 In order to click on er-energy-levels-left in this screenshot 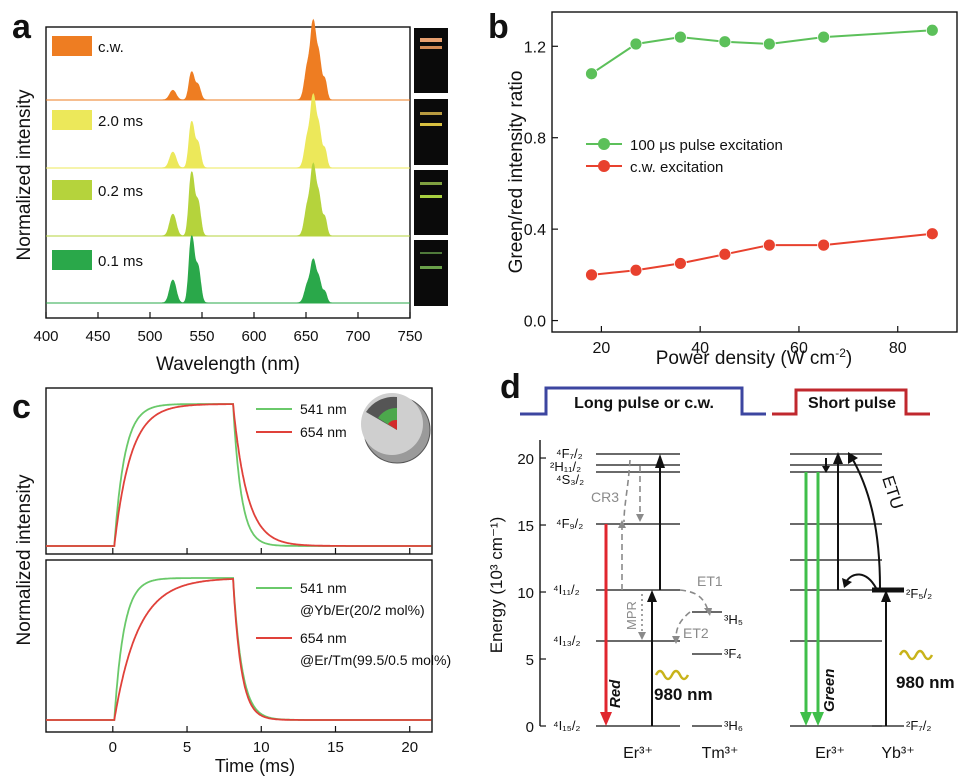, I will do `click(638, 590)`.